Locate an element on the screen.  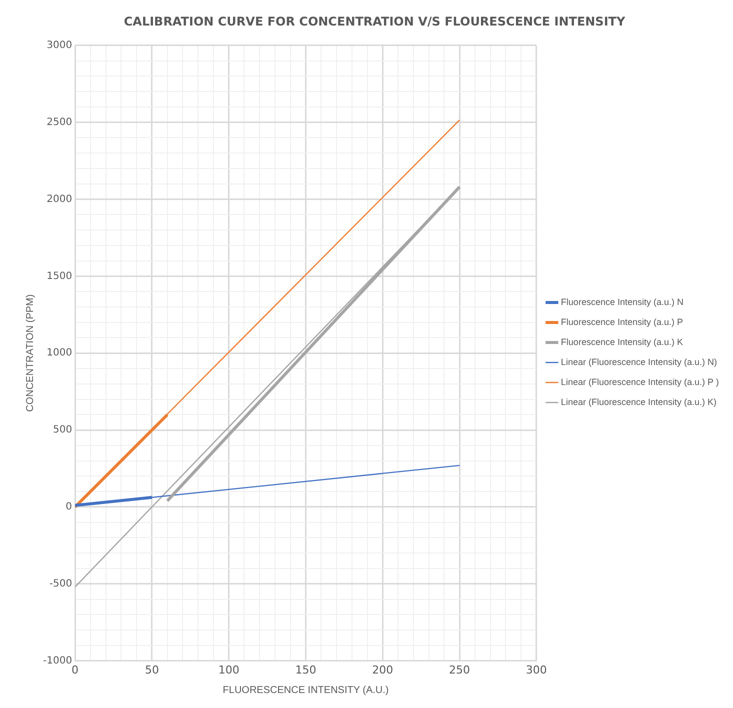
y-tick-label: 1500 is located at coordinates (59, 276).